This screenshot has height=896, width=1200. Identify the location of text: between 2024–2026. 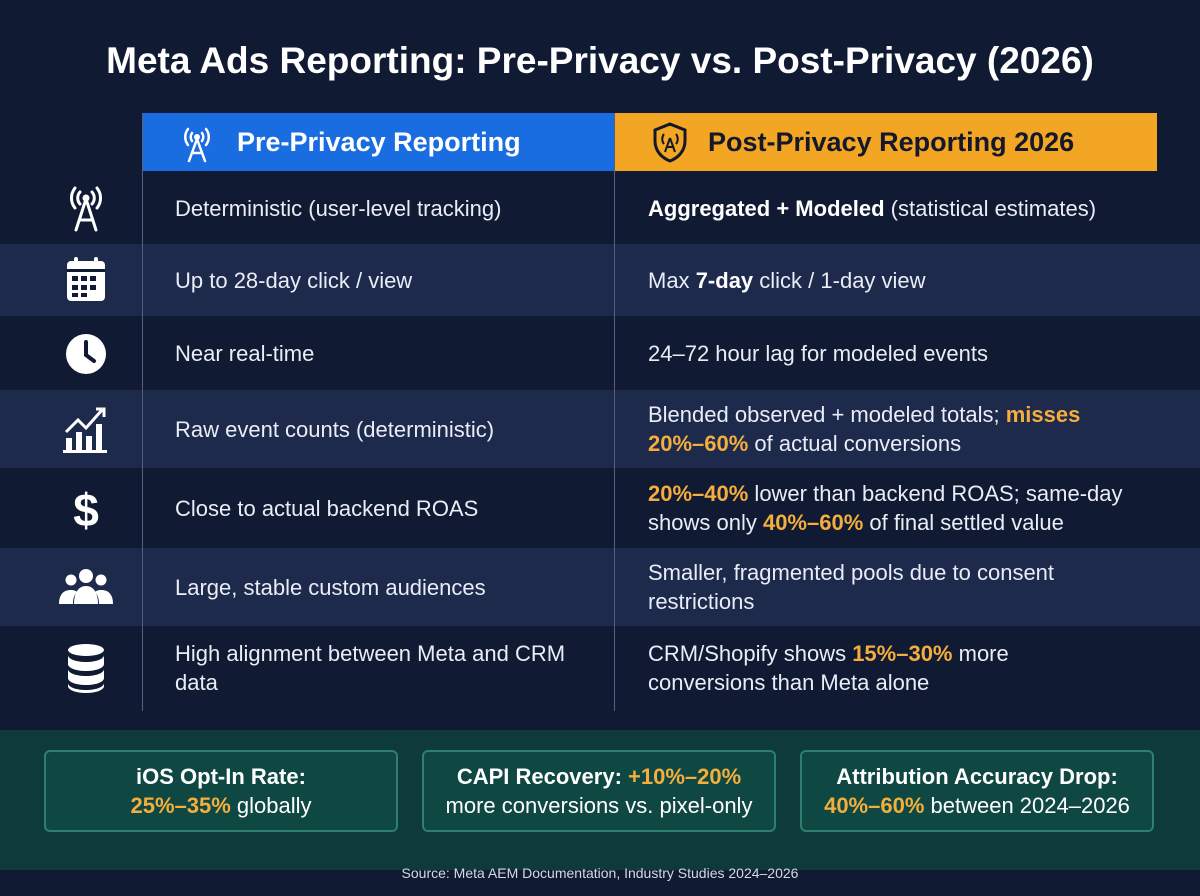
(1027, 805).